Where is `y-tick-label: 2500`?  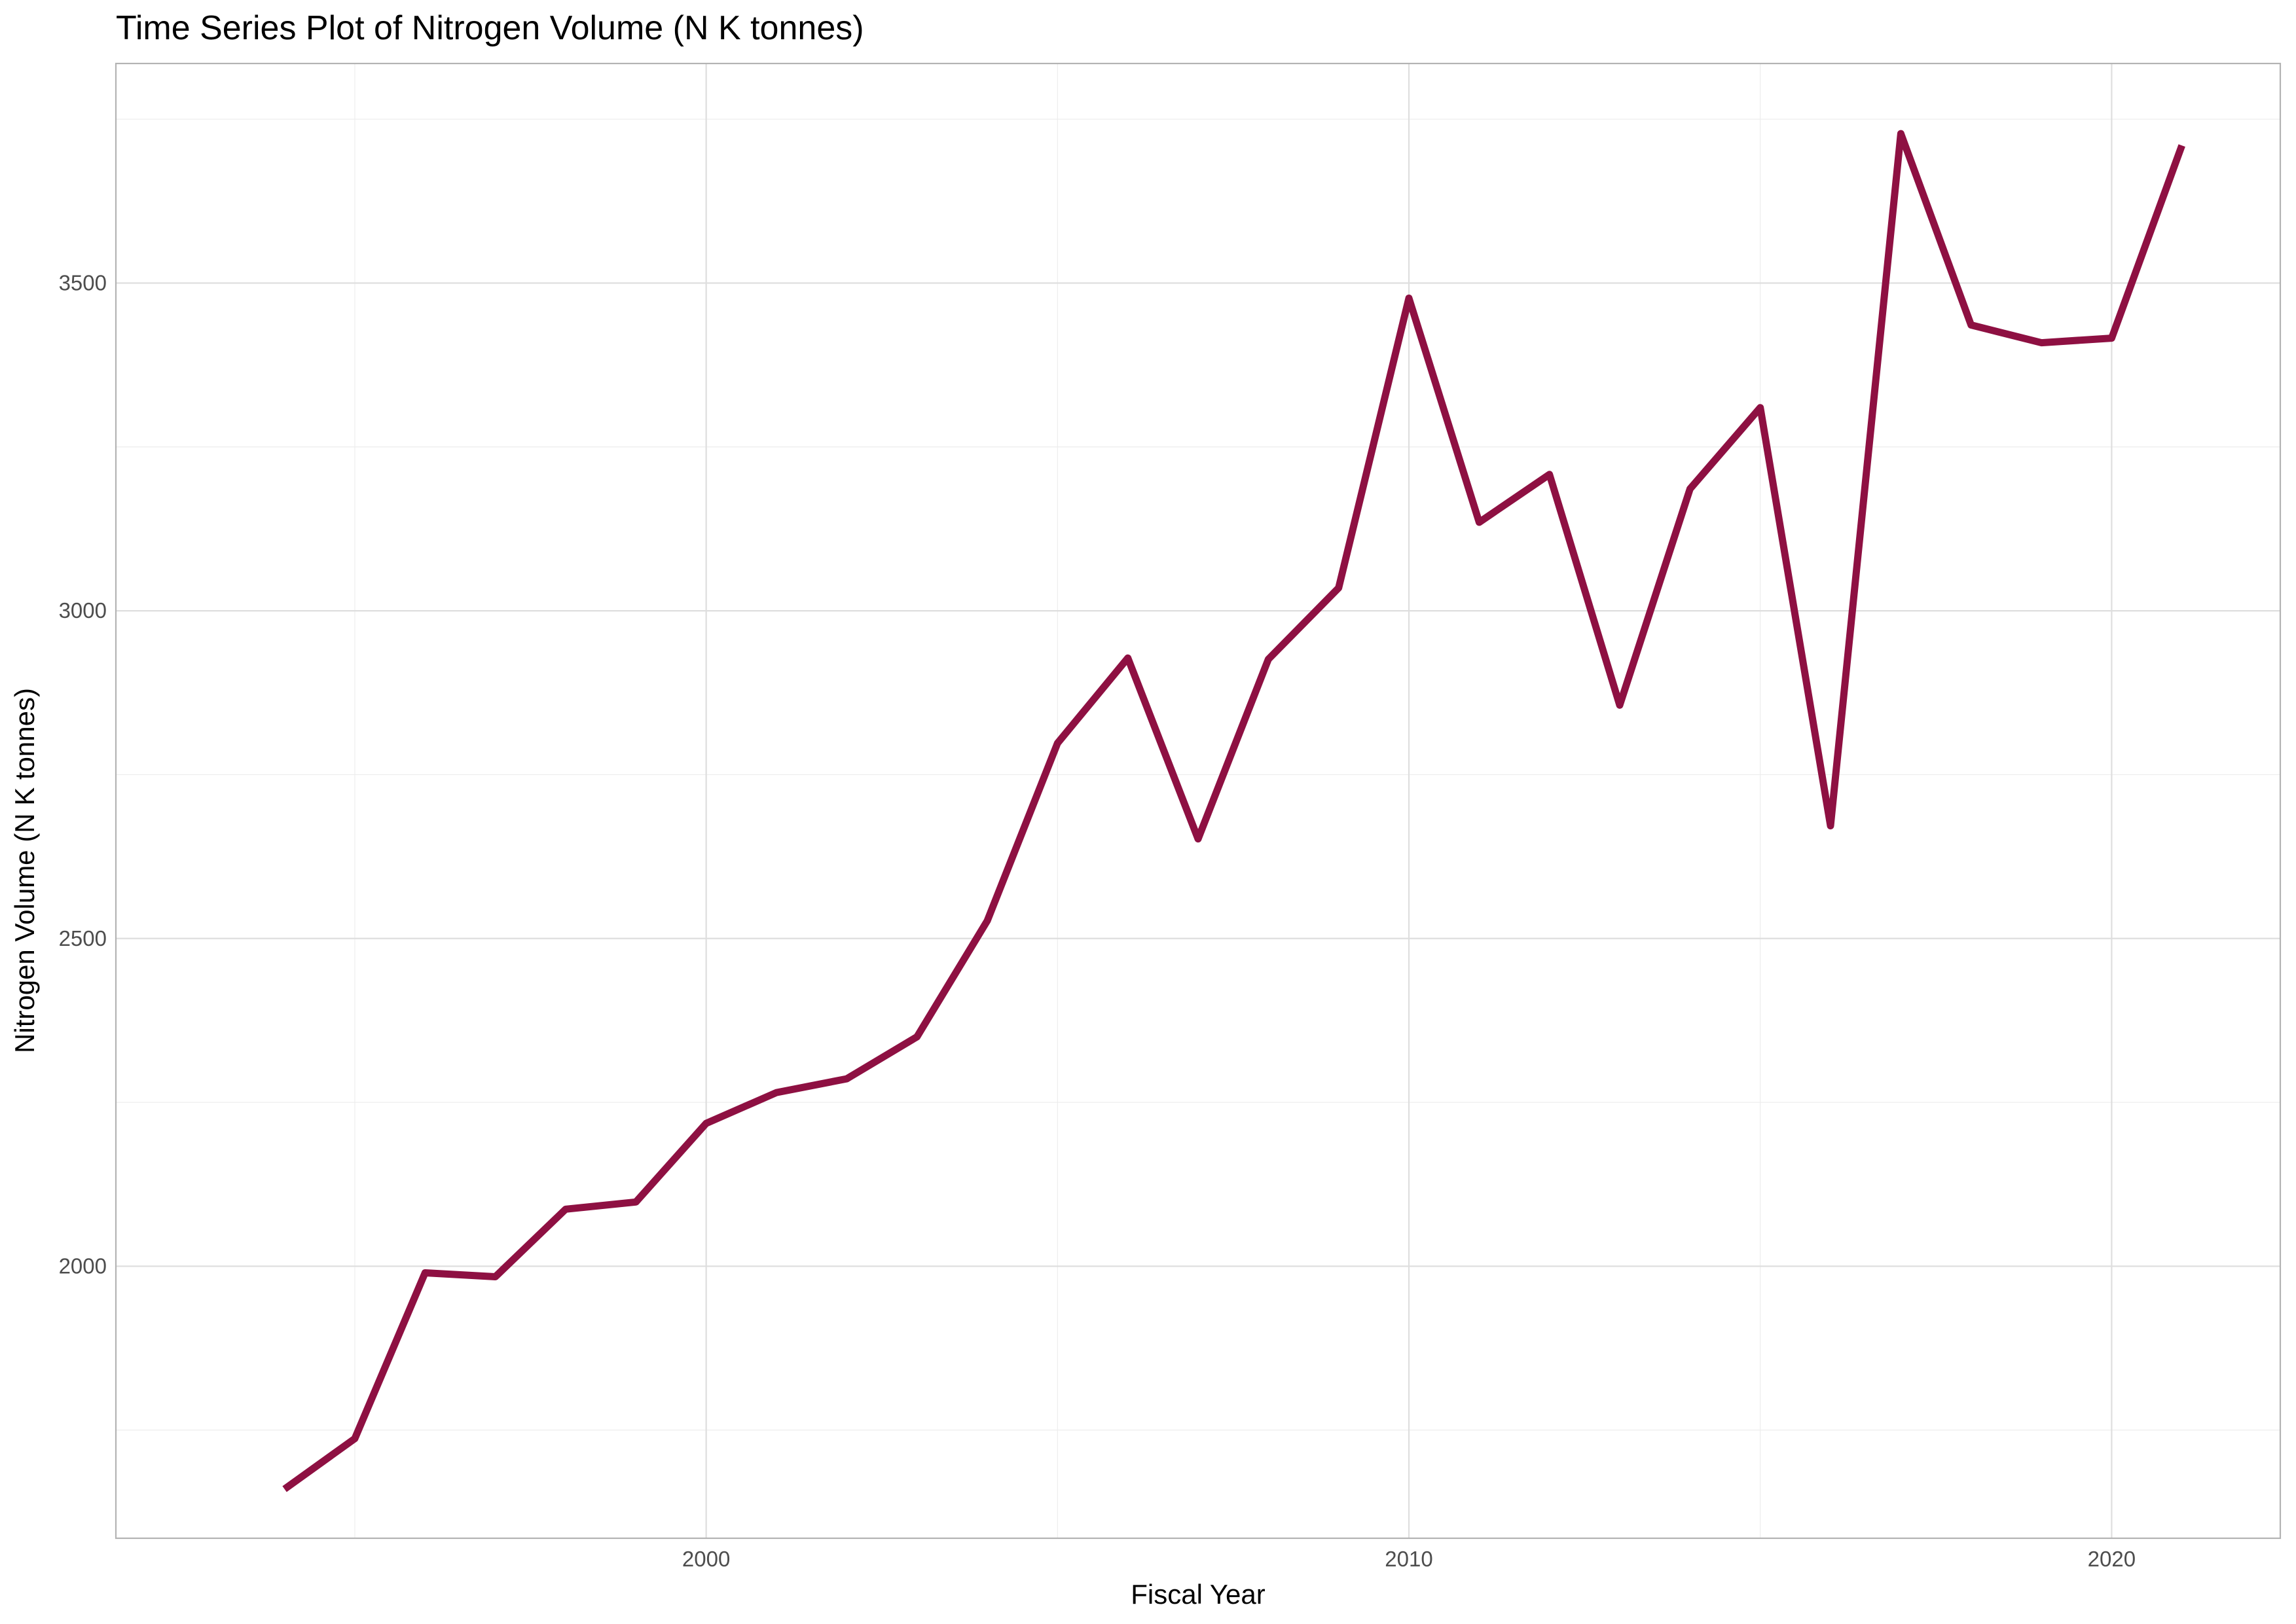
y-tick-label: 2500 is located at coordinates (83, 938).